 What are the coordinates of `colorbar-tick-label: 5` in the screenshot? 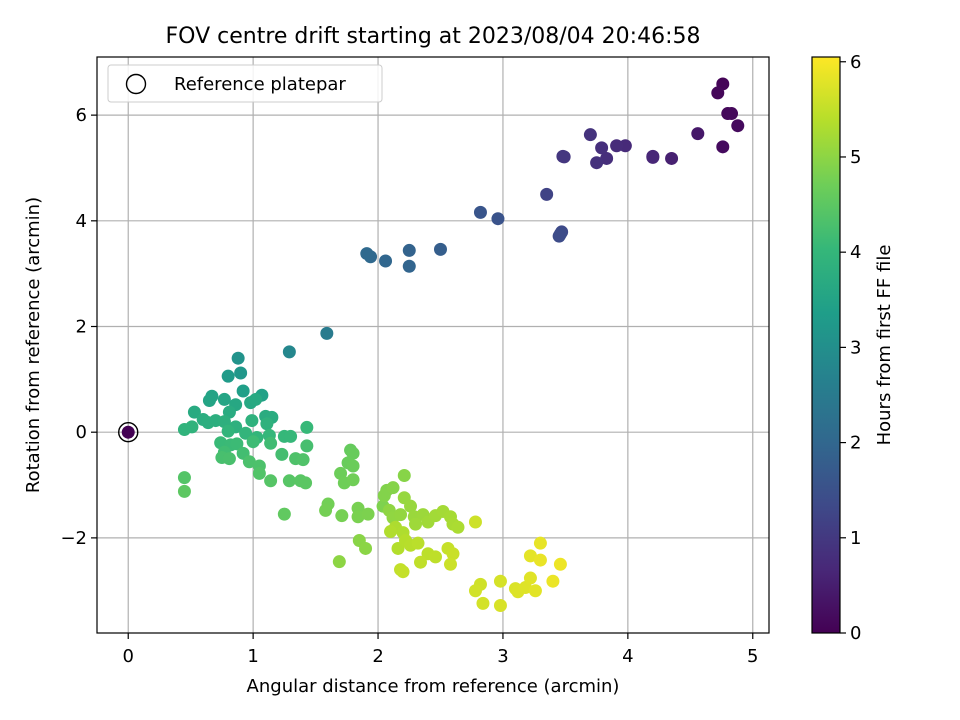 It's located at (855, 157).